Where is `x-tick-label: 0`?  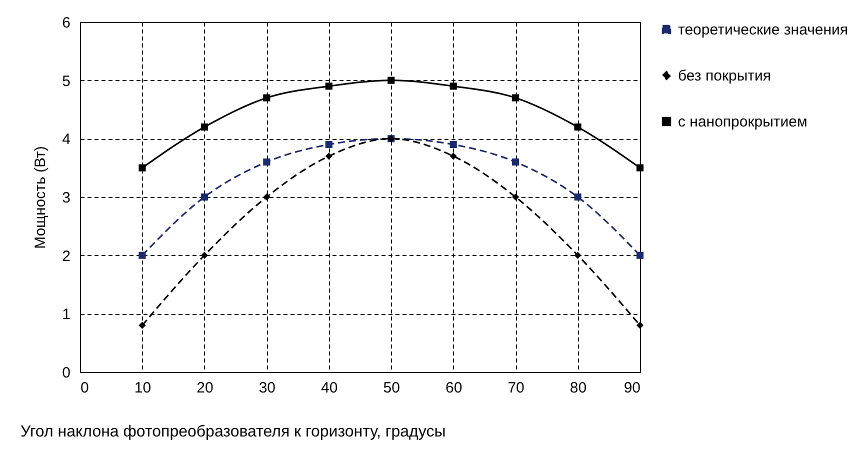
x-tick-label: 0 is located at coordinates (84, 388).